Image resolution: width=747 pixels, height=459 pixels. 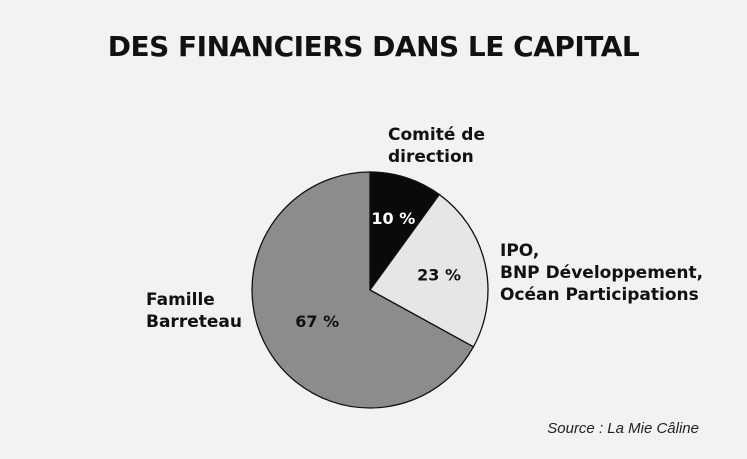 I want to click on slice-label-line: IPO,, so click(x=520, y=251).